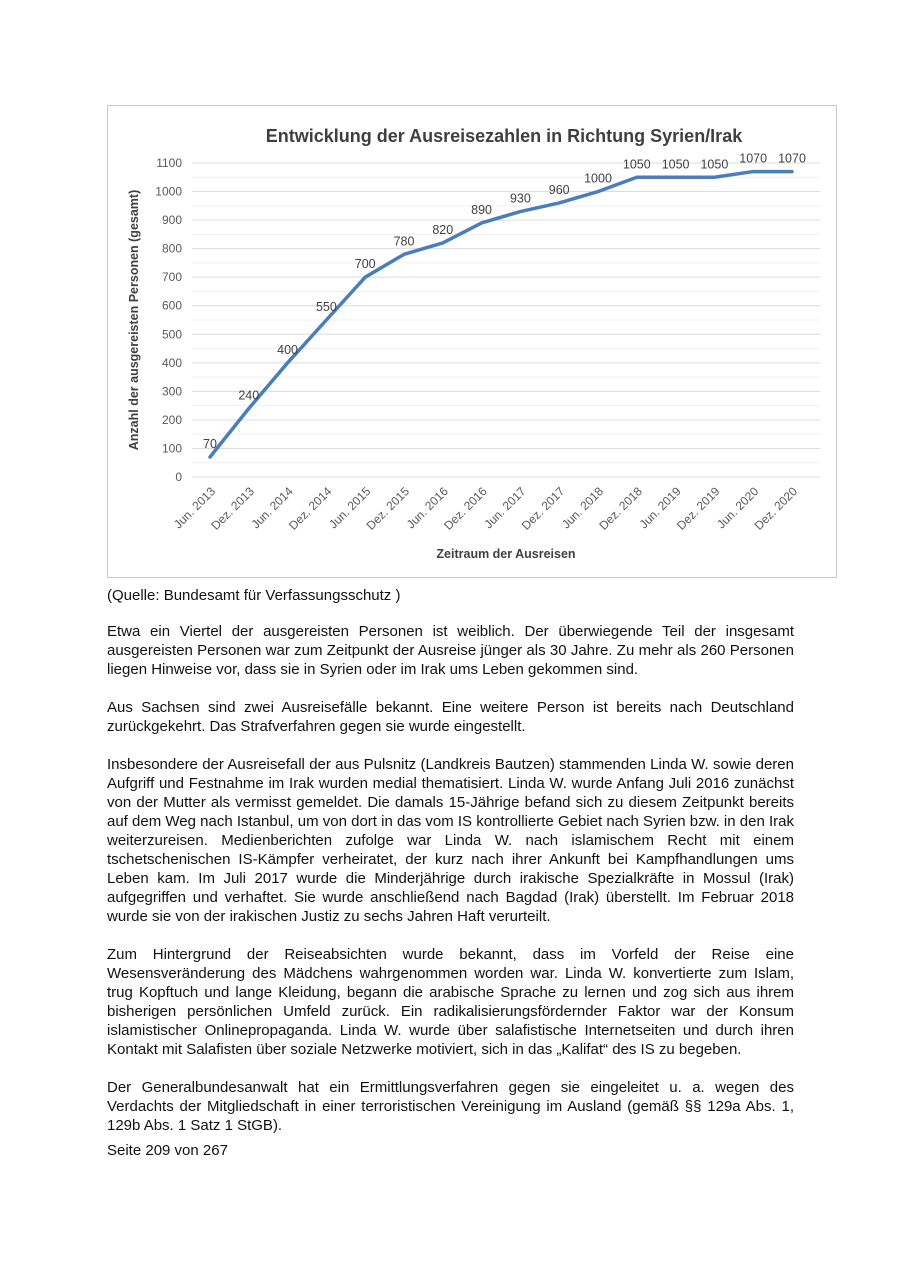 The image size is (900, 1272). What do you see at coordinates (559, 190) in the screenshot?
I see `data-label: 960` at bounding box center [559, 190].